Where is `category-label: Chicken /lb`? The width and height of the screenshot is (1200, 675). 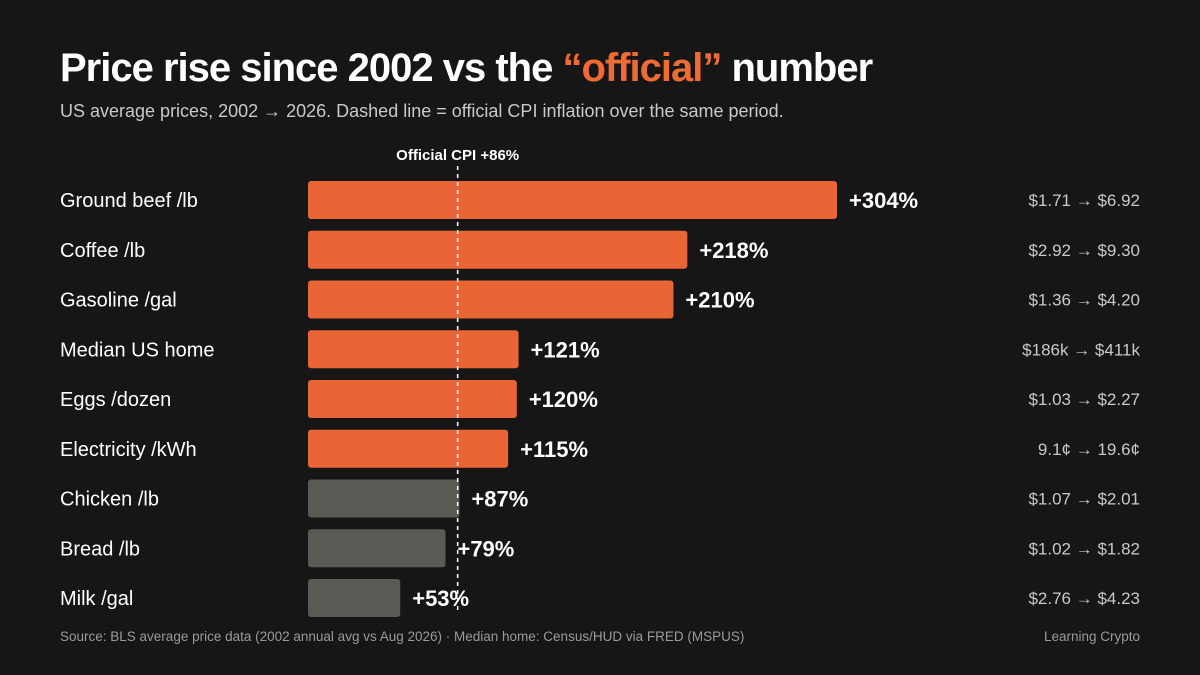 category-label: Chicken /lb is located at coordinates (109, 500).